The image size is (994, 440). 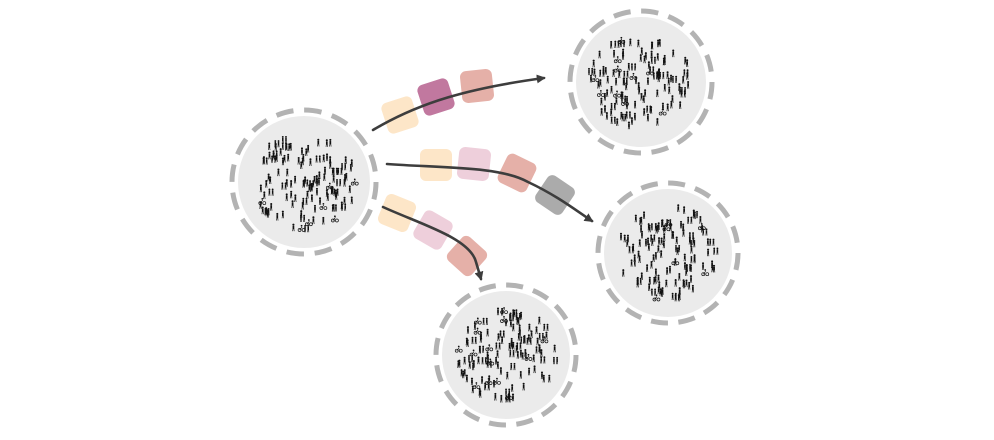 I want to click on crowd, so click(x=639, y=83).